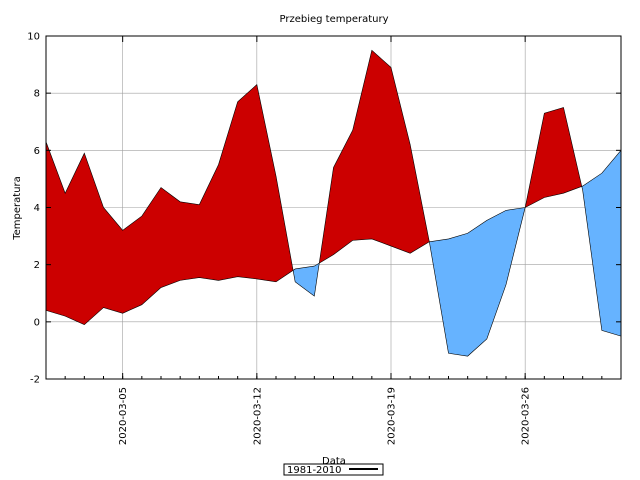  What do you see at coordinates (37, 151) in the screenshot?
I see `y-tick-label: 6` at bounding box center [37, 151].